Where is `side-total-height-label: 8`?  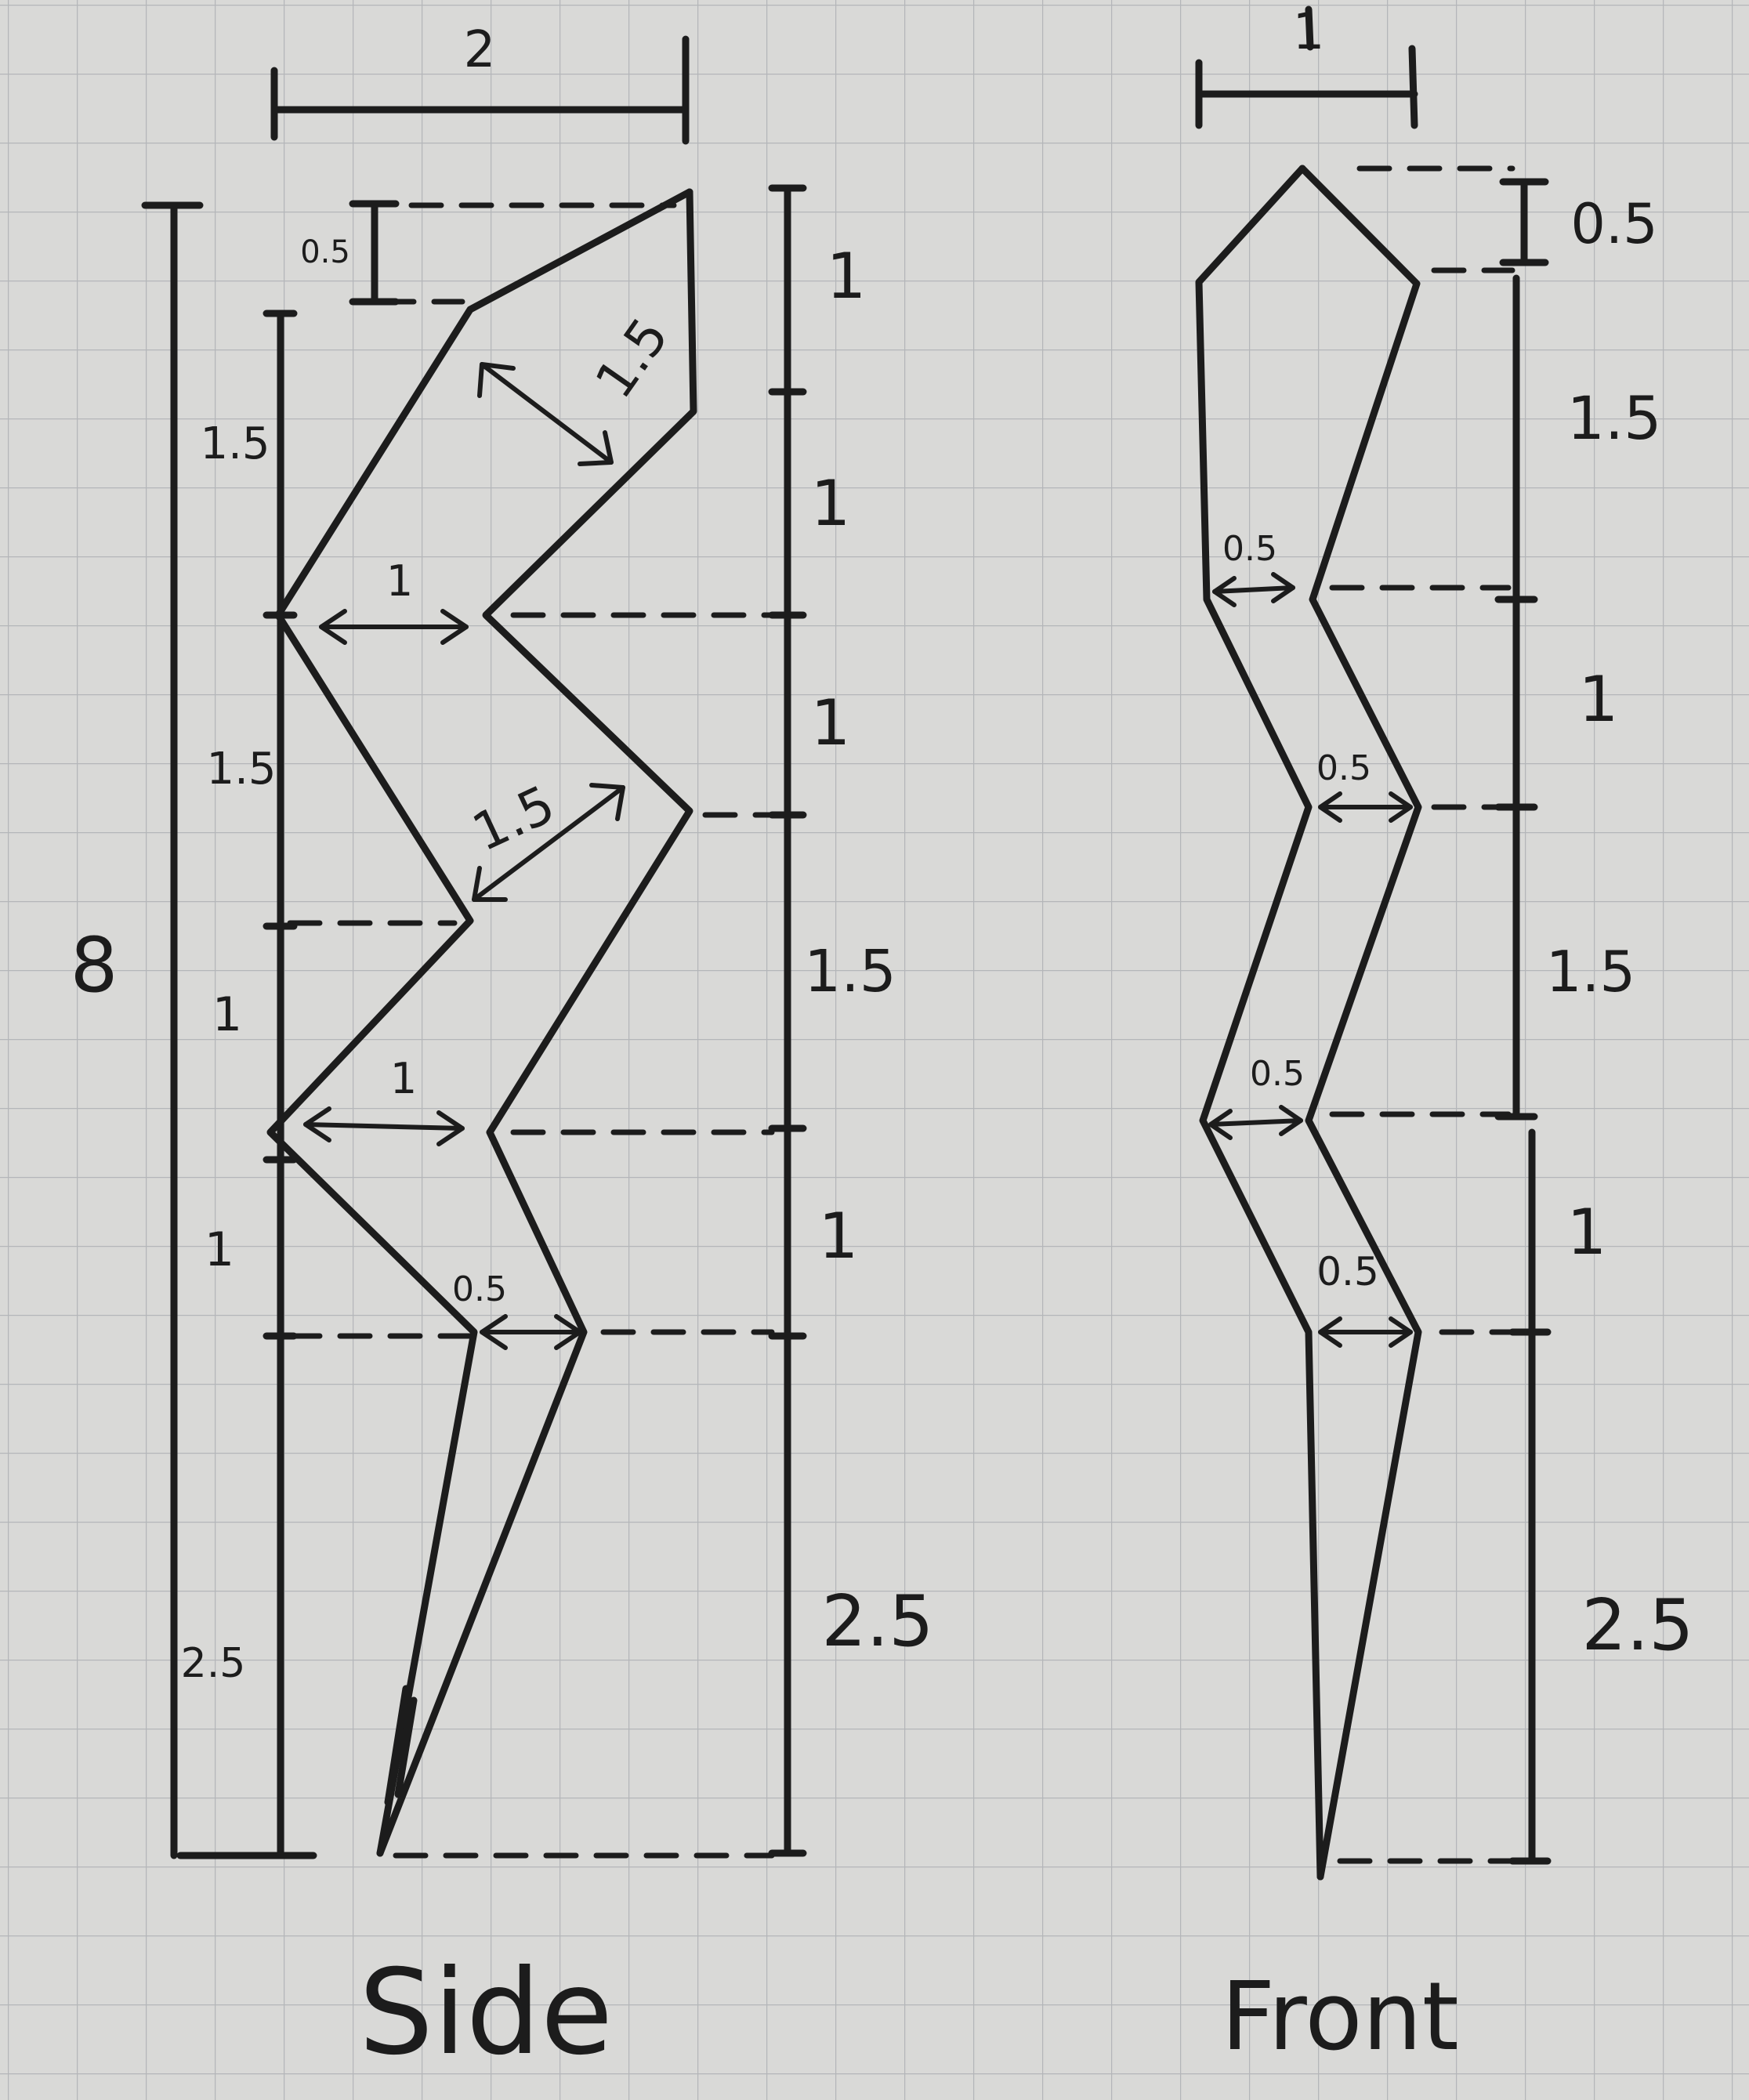
side-total-height-label: 8 is located at coordinates (94, 965).